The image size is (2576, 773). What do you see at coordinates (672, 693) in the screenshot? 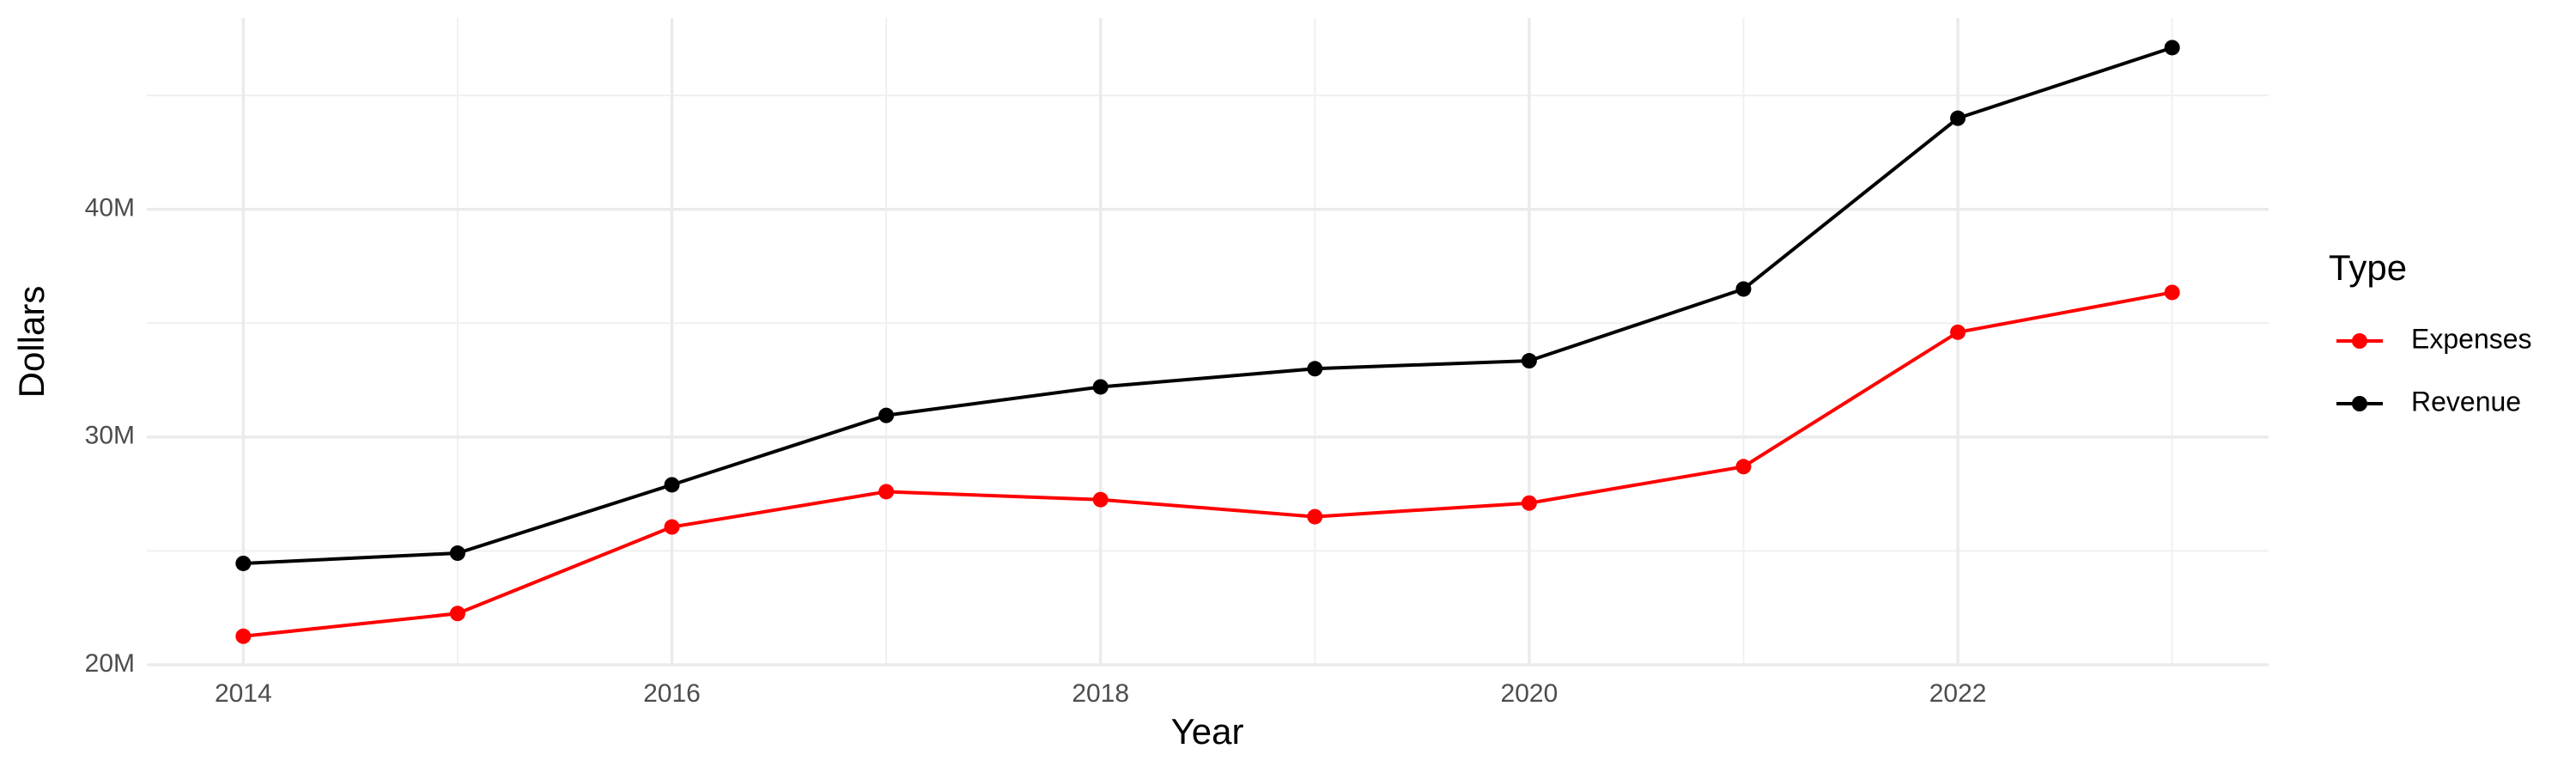
I see `x-tick-label: 2016` at bounding box center [672, 693].